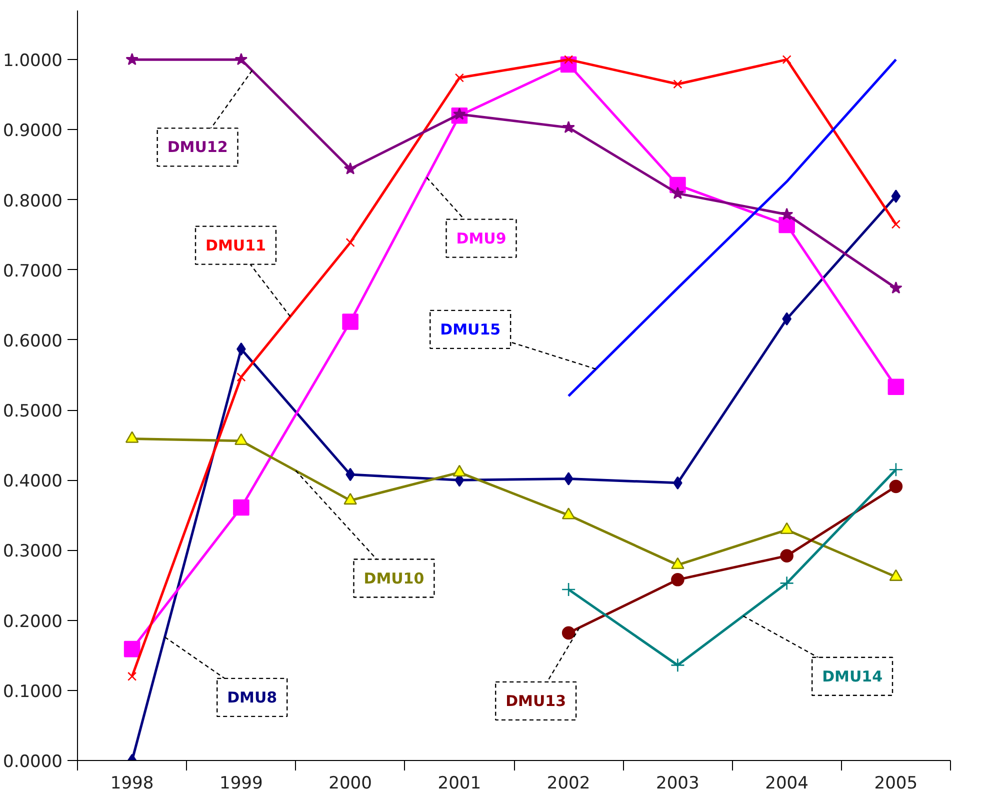 The image size is (992, 803). What do you see at coordinates (32, 271) in the screenshot?
I see `y-tick-label: 0.7000` at bounding box center [32, 271].